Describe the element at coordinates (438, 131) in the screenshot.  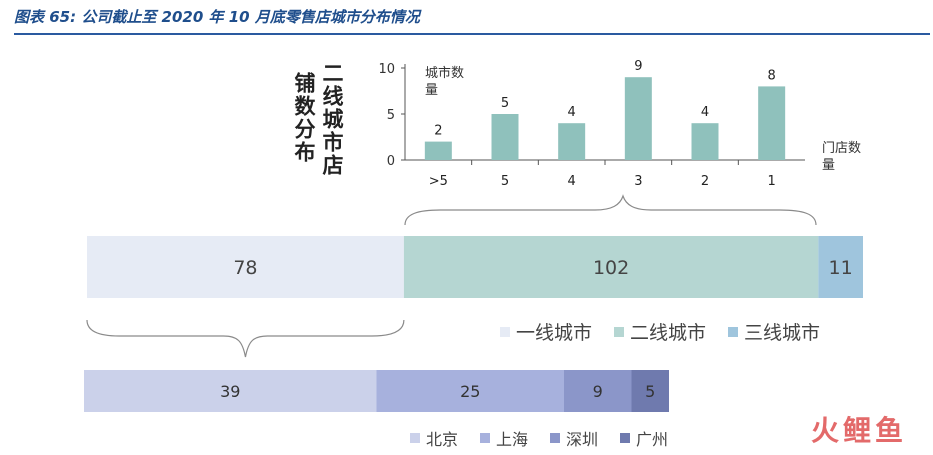
I see `bar-value-label: 2` at that location.